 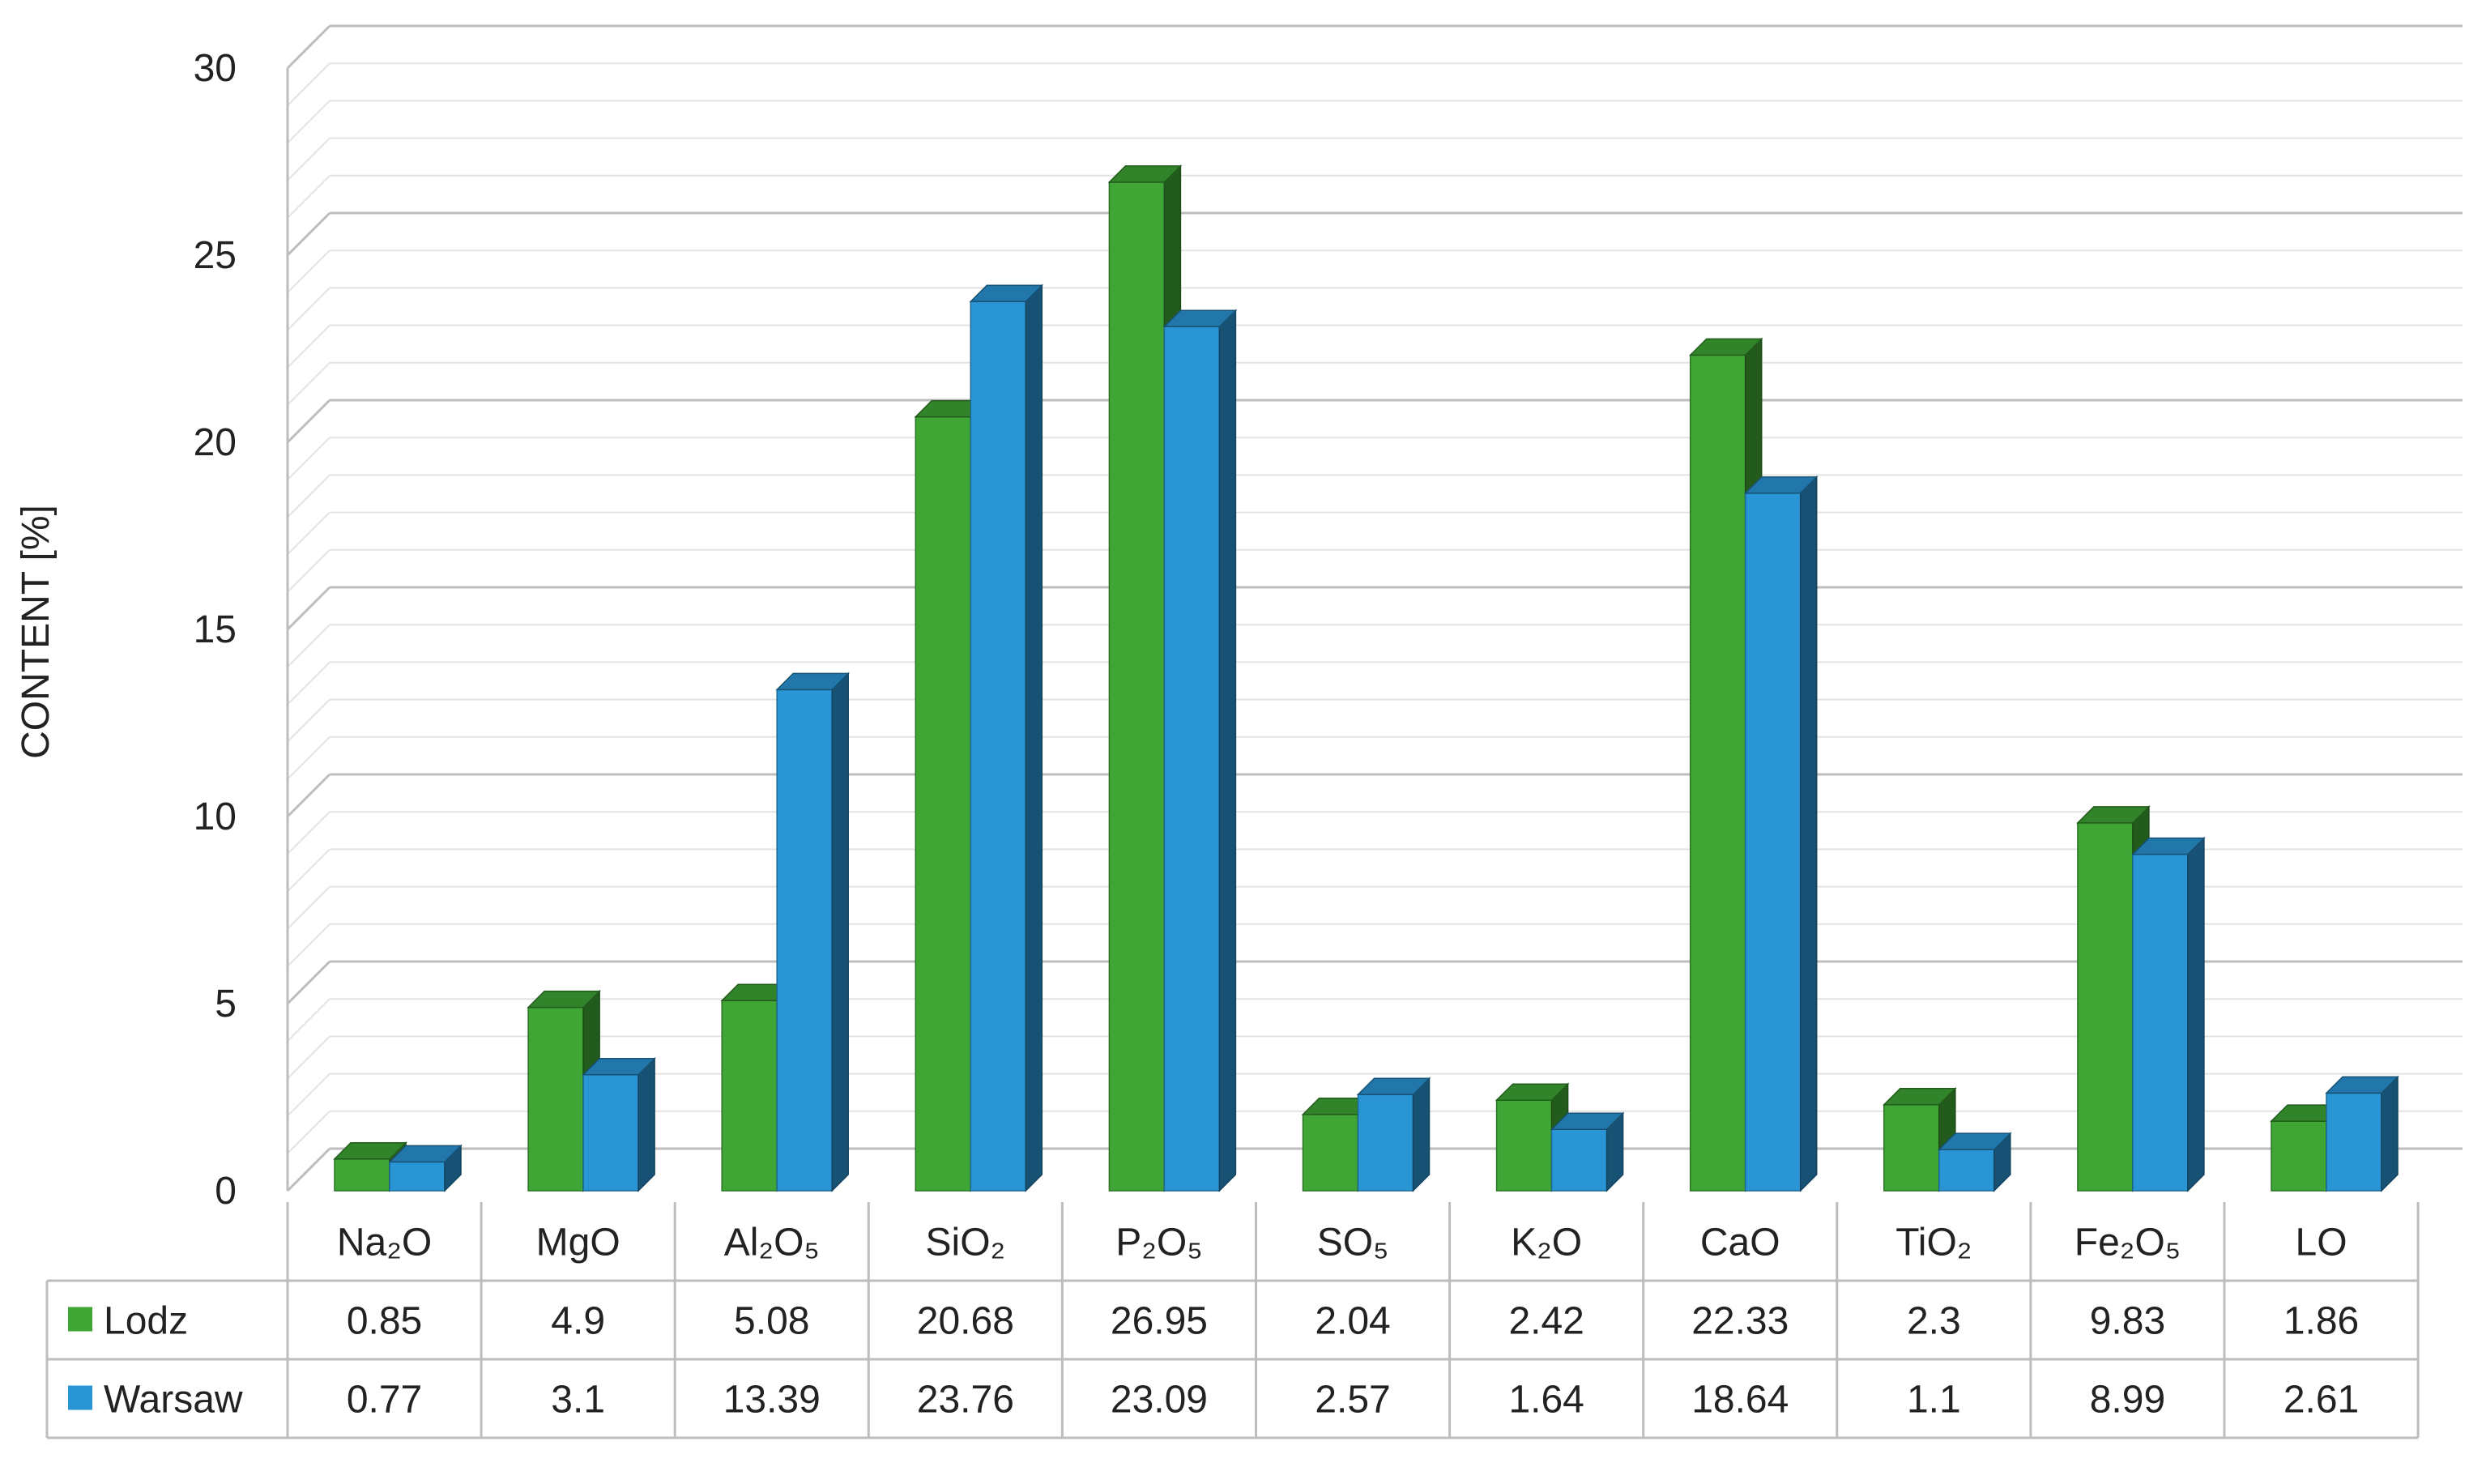 What do you see at coordinates (215, 255) in the screenshot?
I see `y-tick-label: 25` at bounding box center [215, 255].